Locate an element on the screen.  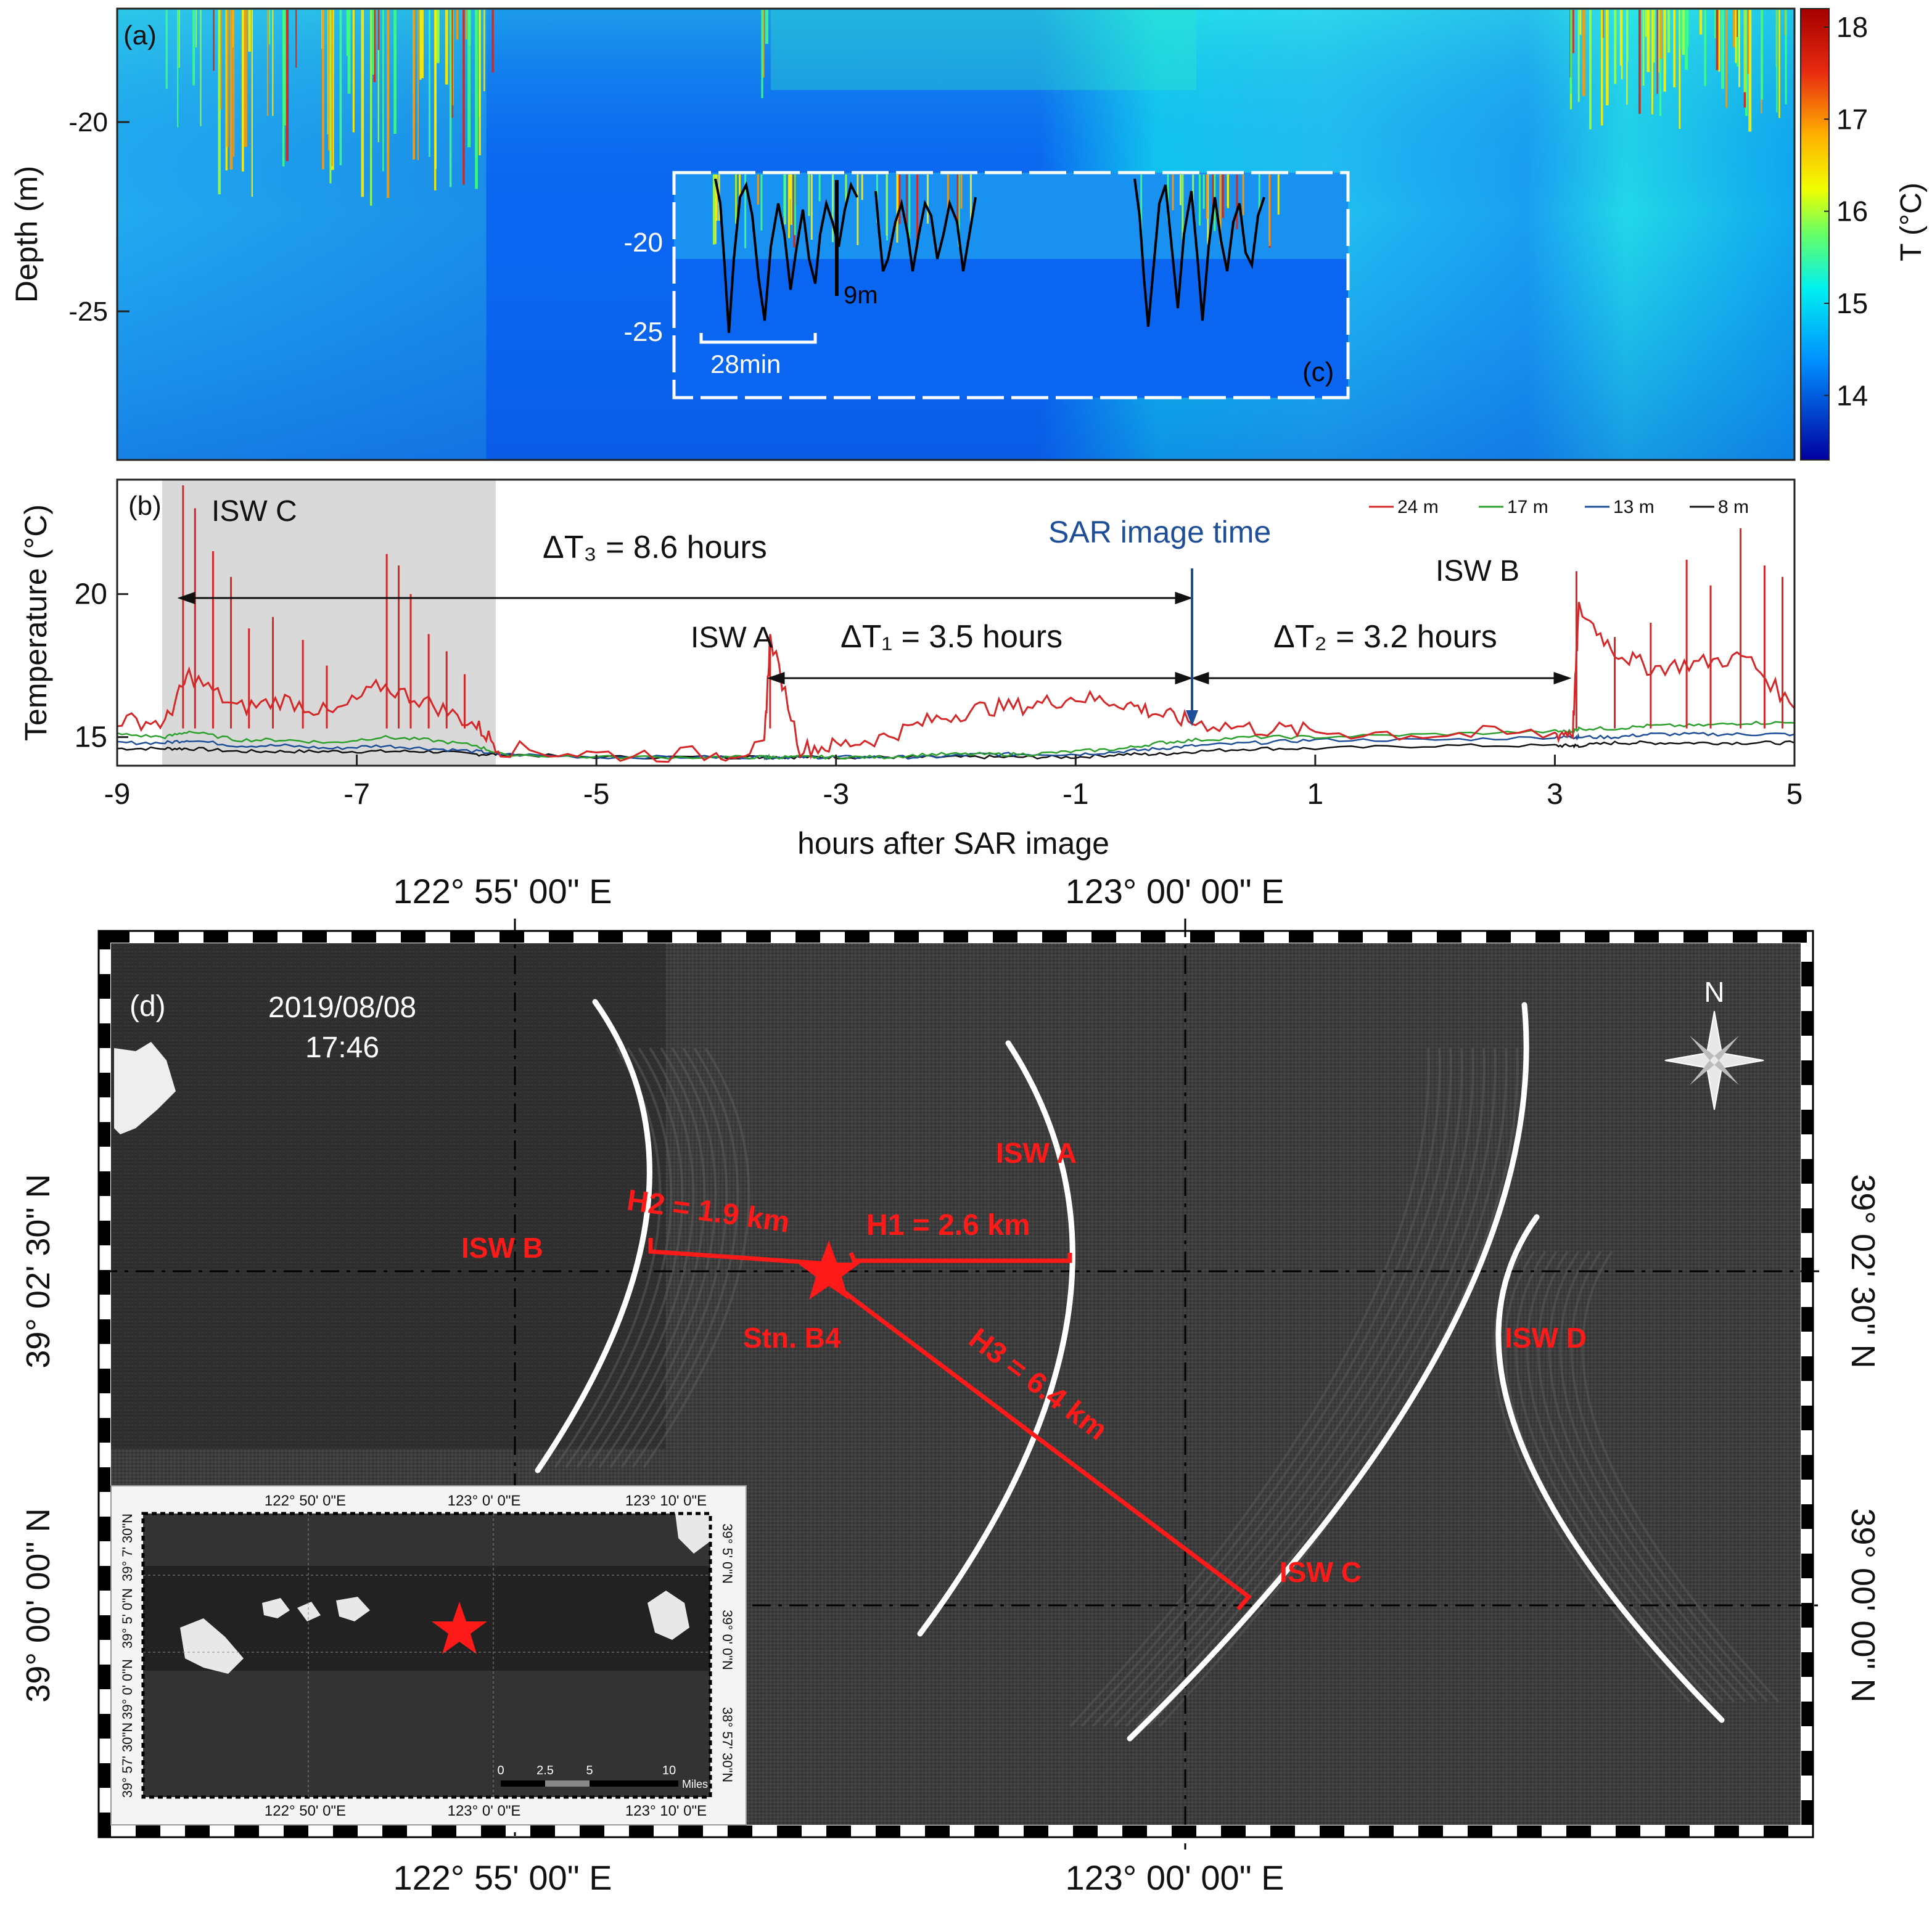
scale-tick: 10 is located at coordinates (669, 1770).